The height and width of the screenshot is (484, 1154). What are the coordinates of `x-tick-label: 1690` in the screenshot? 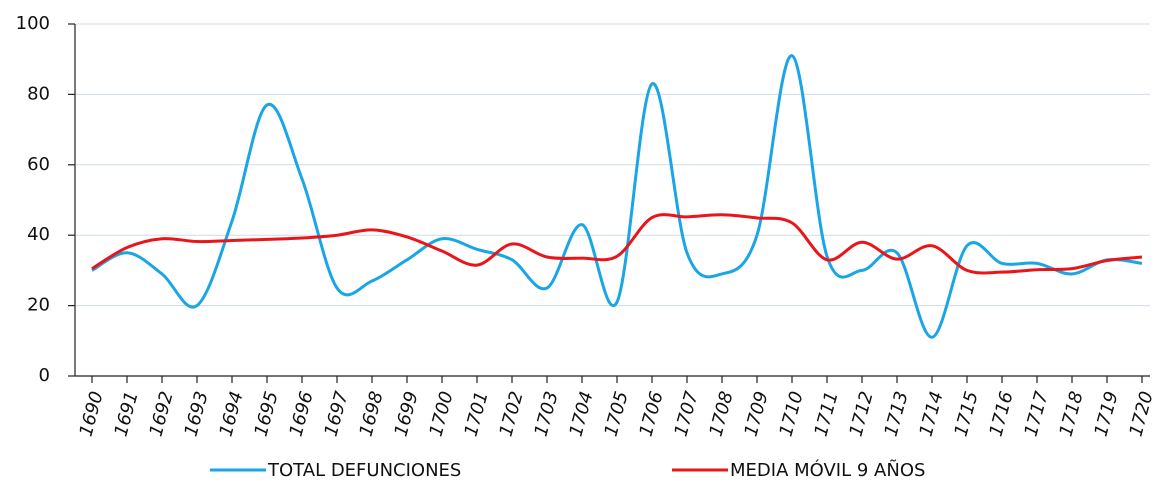 It's located at (92, 414).